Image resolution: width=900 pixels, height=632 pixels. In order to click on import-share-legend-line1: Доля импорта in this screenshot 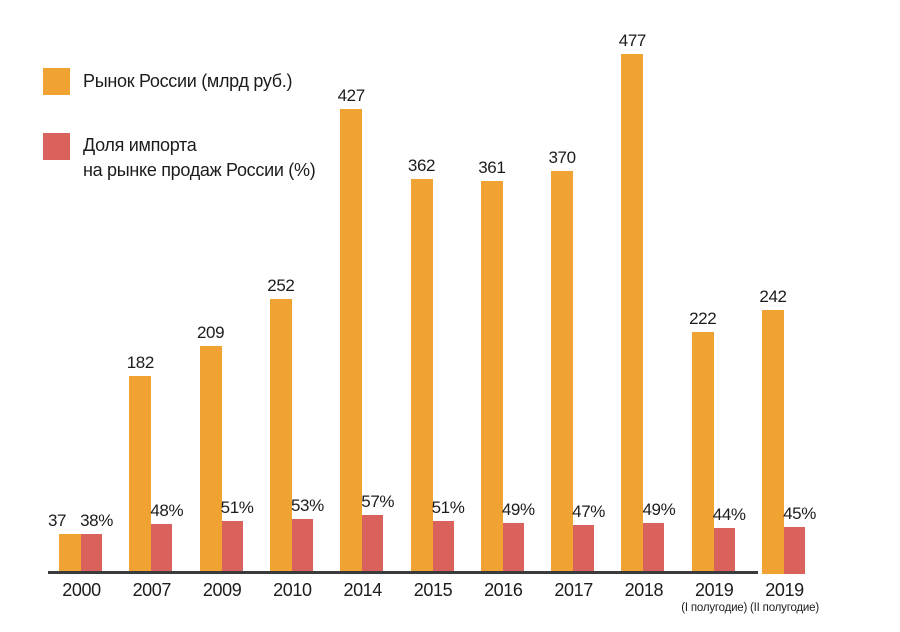, I will do `click(140, 145)`.